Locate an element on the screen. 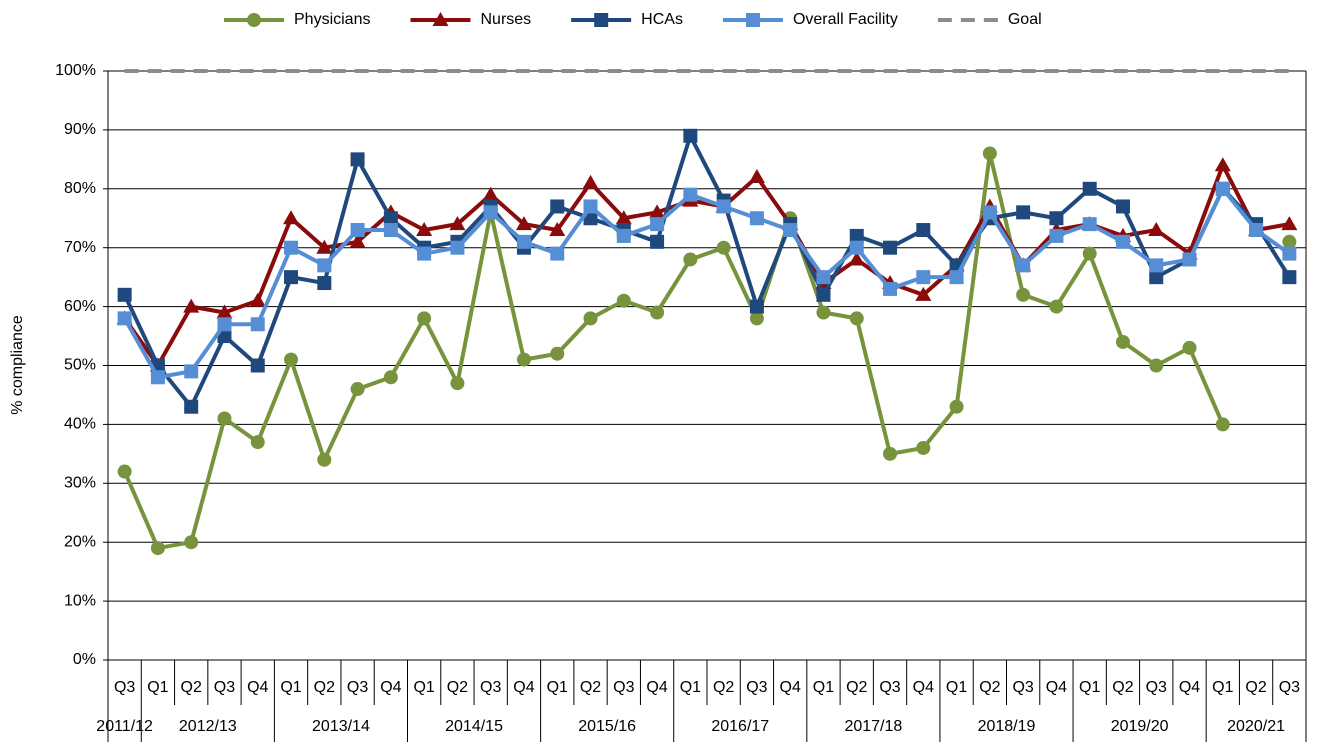  x-group-label: 2019/20 is located at coordinates (1140, 726).